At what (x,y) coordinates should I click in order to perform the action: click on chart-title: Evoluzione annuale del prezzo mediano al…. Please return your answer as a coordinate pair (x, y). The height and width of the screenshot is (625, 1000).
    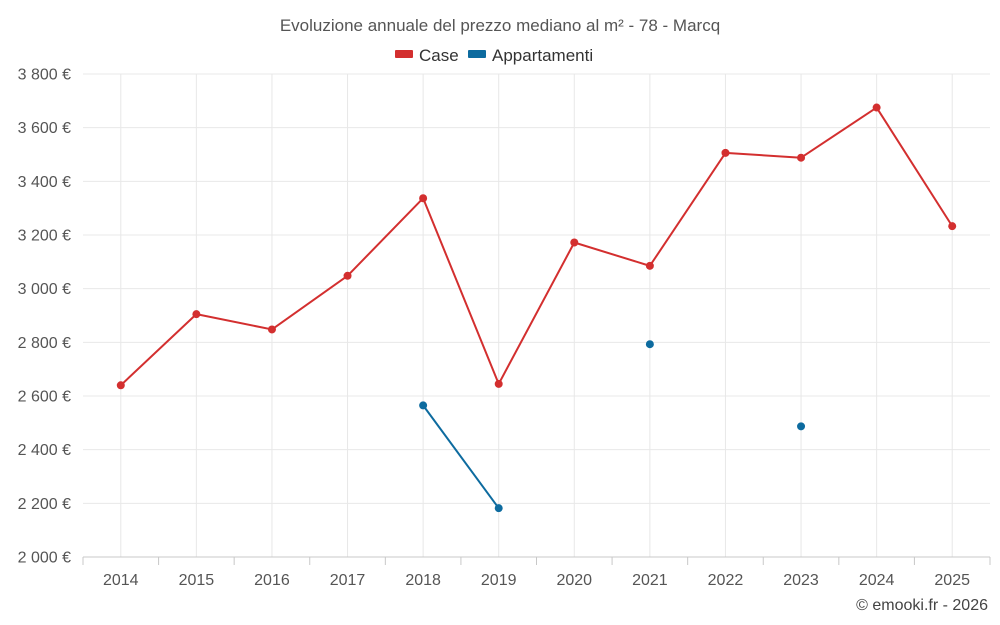
    Looking at the image, I should click on (500, 25).